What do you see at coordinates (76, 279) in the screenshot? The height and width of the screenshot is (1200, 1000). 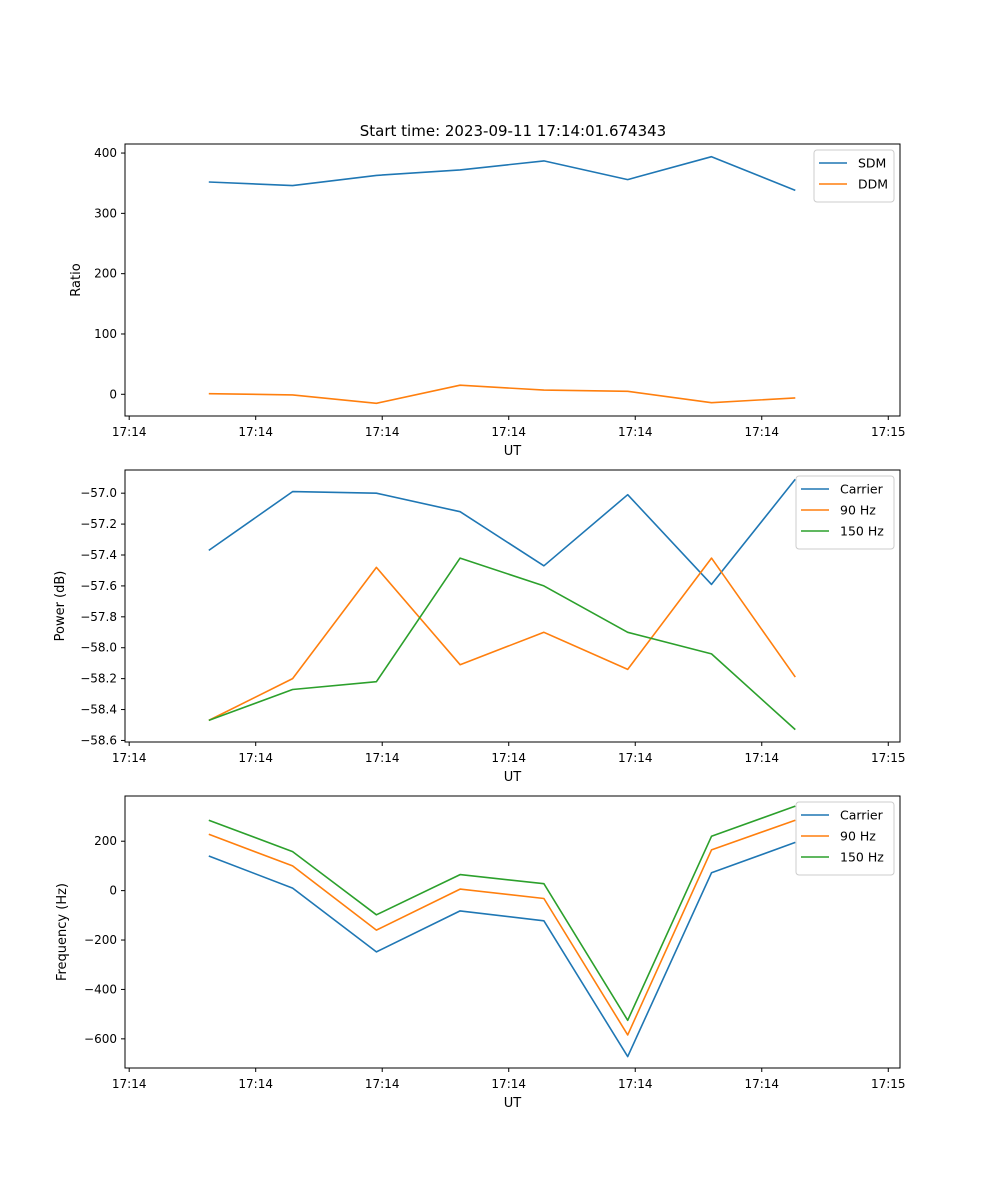 I see `y-axis-label: Ratio` at bounding box center [76, 279].